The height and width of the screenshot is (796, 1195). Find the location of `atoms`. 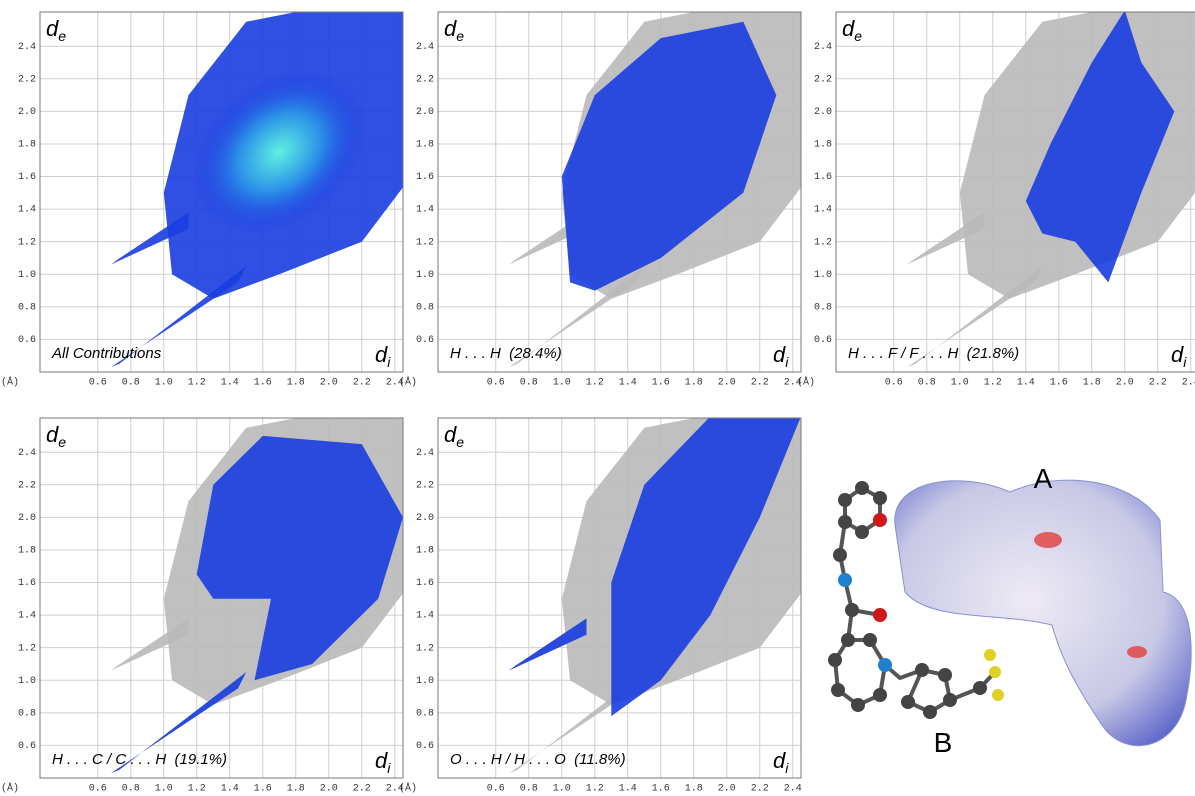

atoms is located at coordinates (916, 600).